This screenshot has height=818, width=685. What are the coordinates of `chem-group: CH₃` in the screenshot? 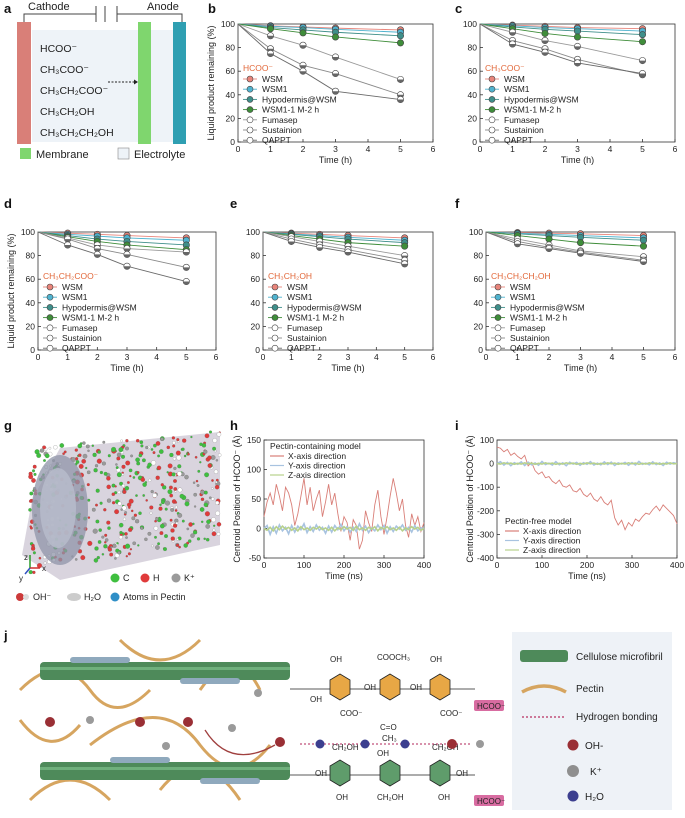 It's located at (389, 738).